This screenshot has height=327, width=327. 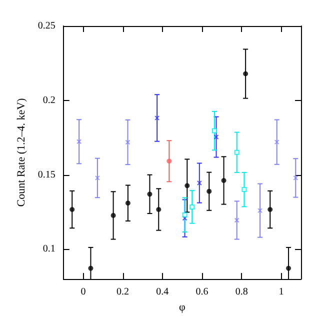 I want to click on x-tick-label: 0.2, so click(x=123, y=292).